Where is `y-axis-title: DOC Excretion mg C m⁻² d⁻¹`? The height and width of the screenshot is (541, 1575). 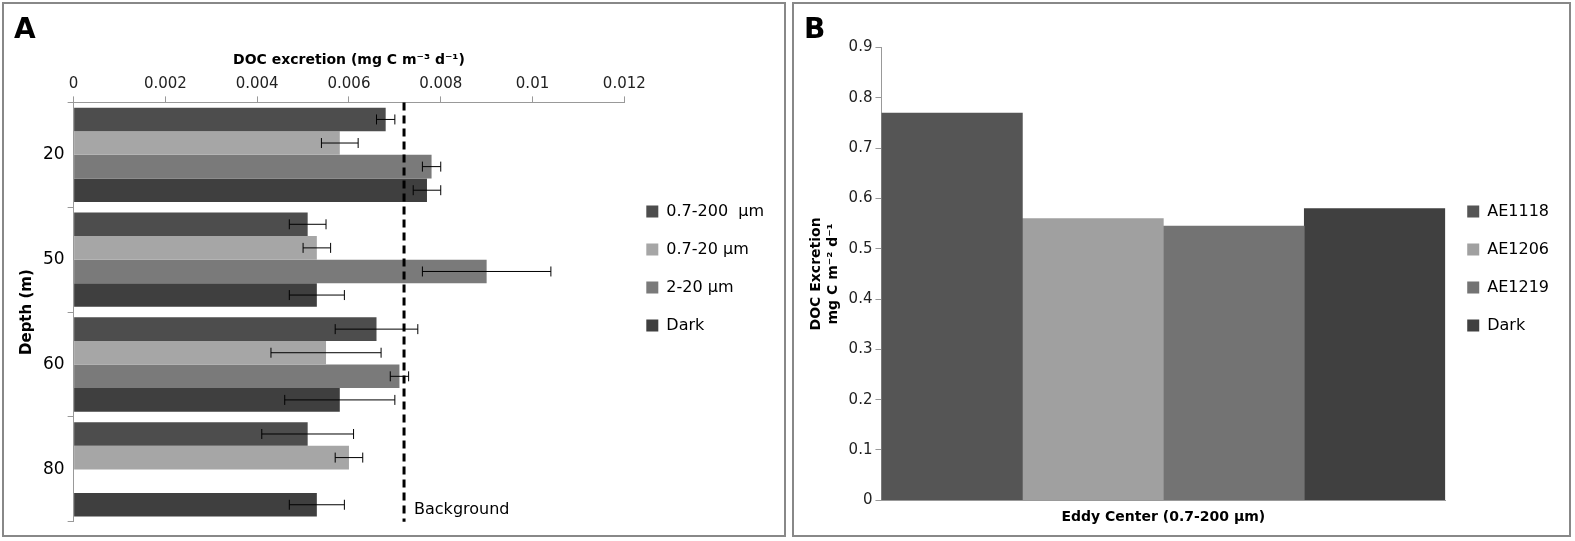
y-axis-title: DOC Excretion mg C m⁻² d⁻¹ is located at coordinates (823, 274).